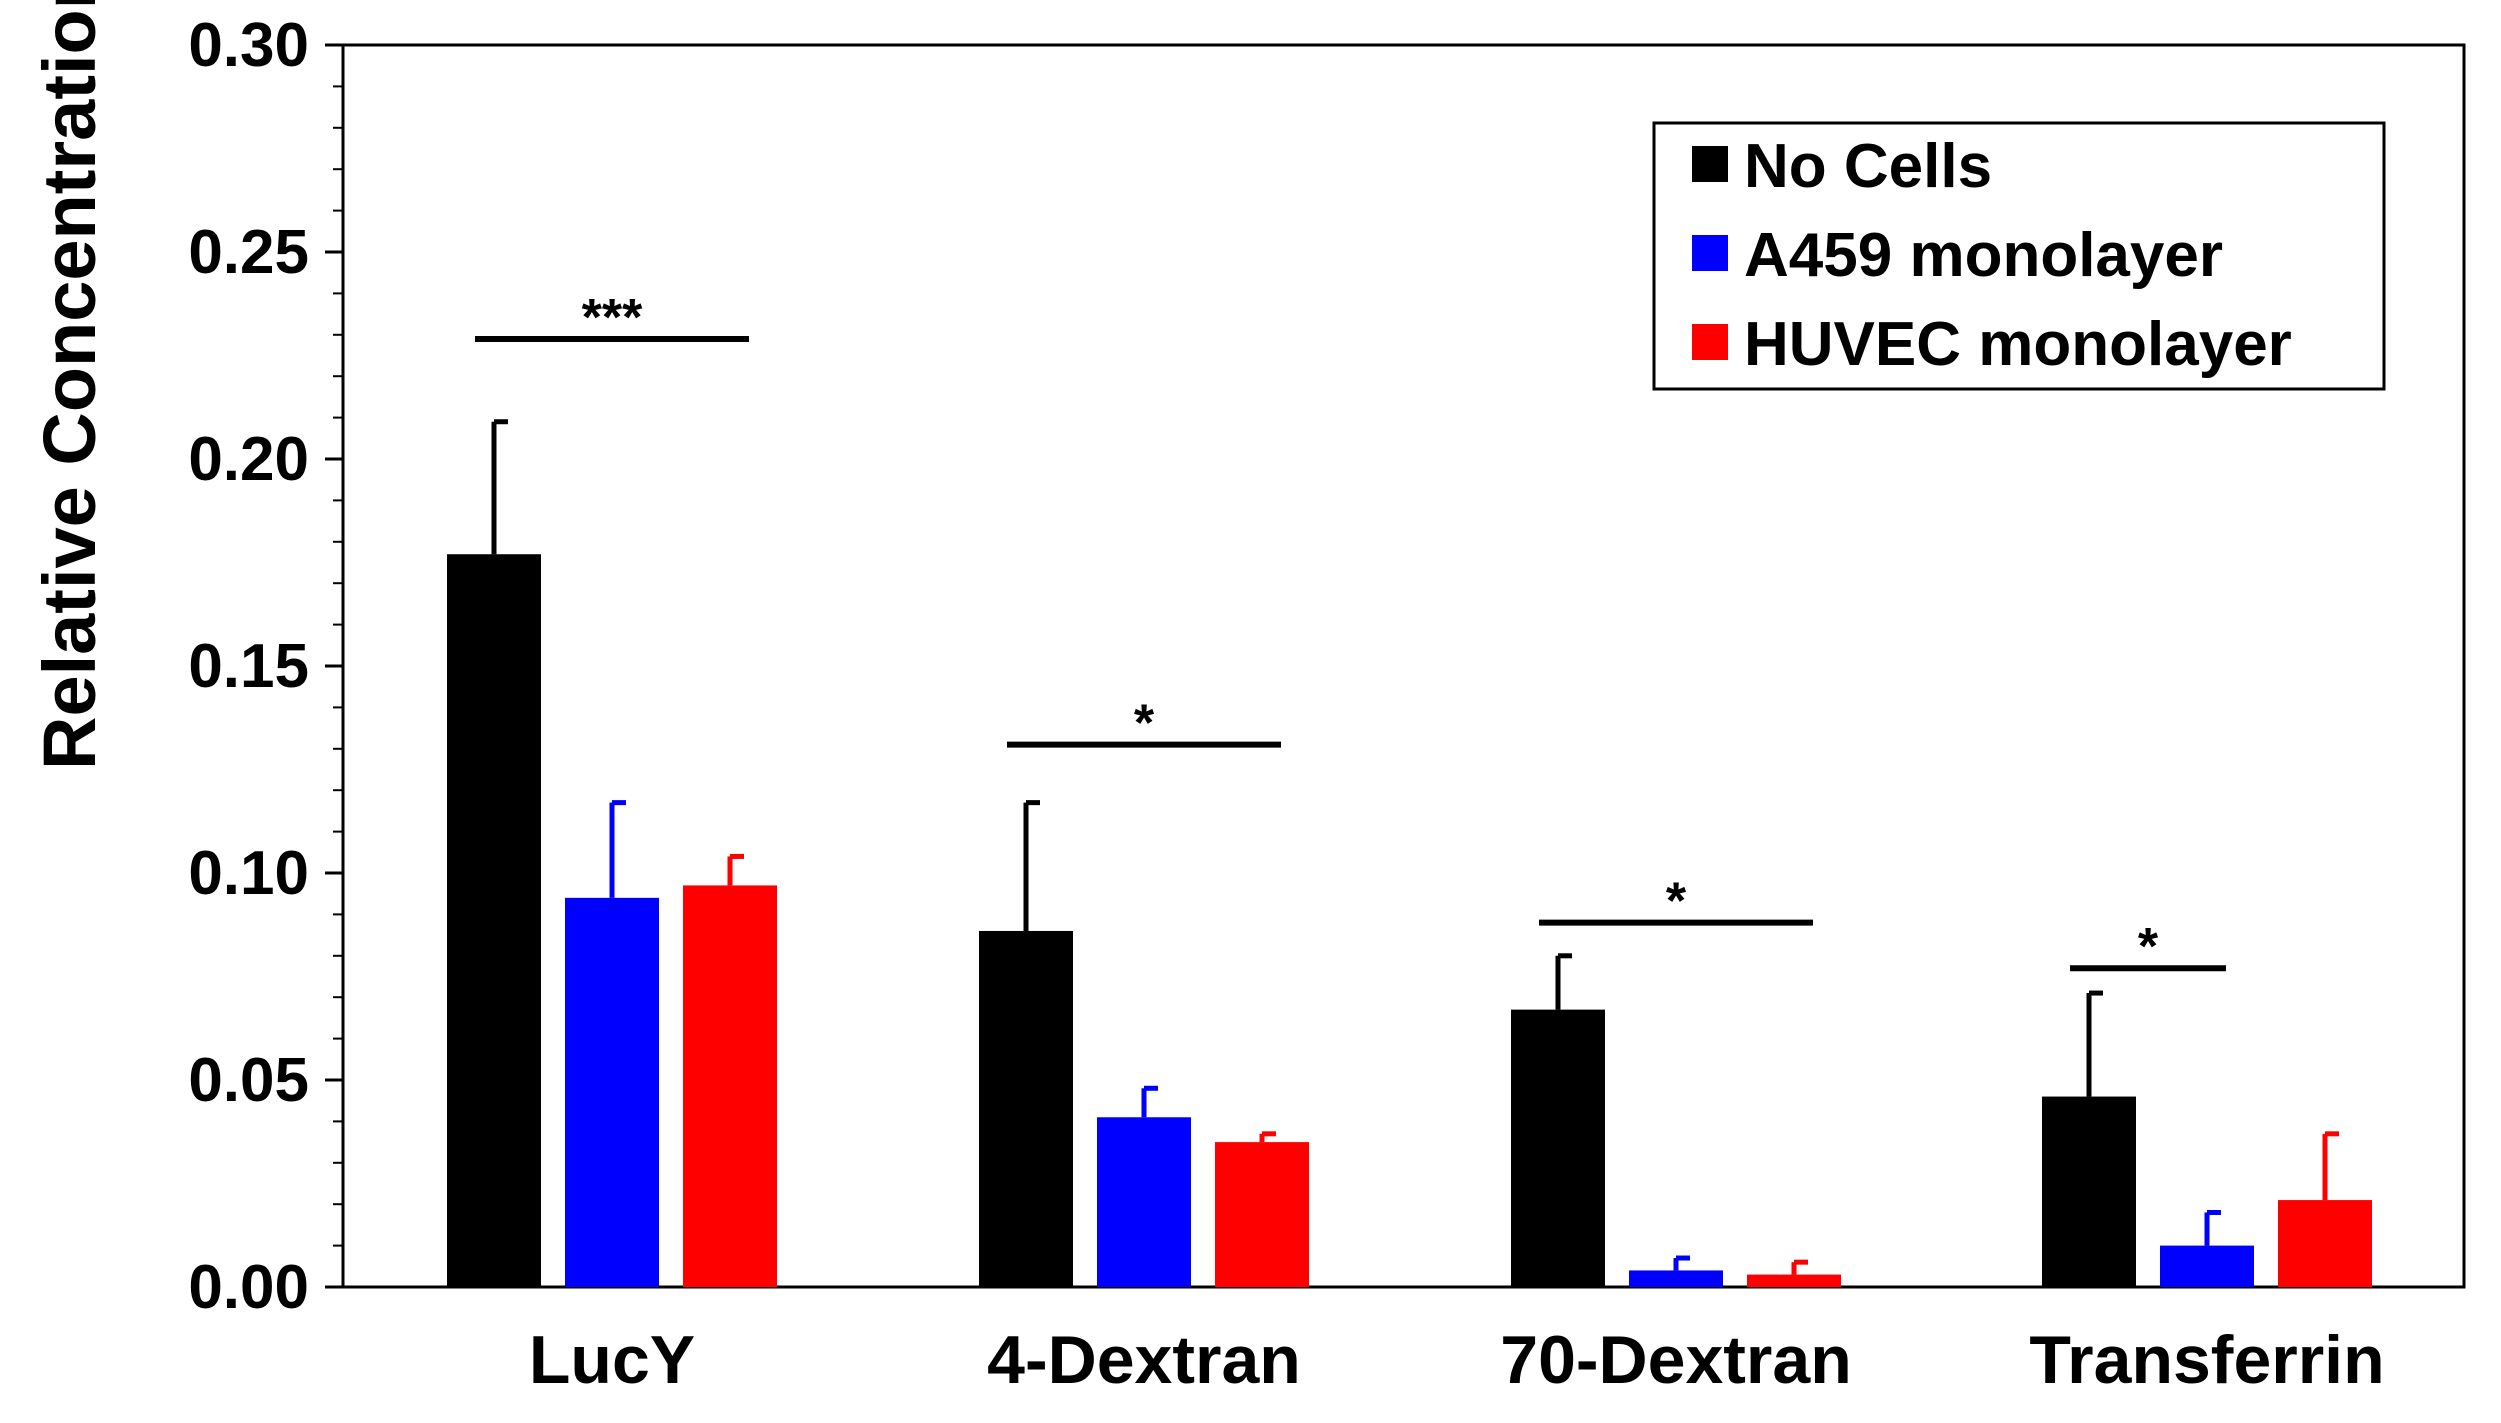 This screenshot has height=1423, width=2501. Describe the element at coordinates (1144, 1360) in the screenshot. I see `x-category-label: 4-Dextran` at that location.